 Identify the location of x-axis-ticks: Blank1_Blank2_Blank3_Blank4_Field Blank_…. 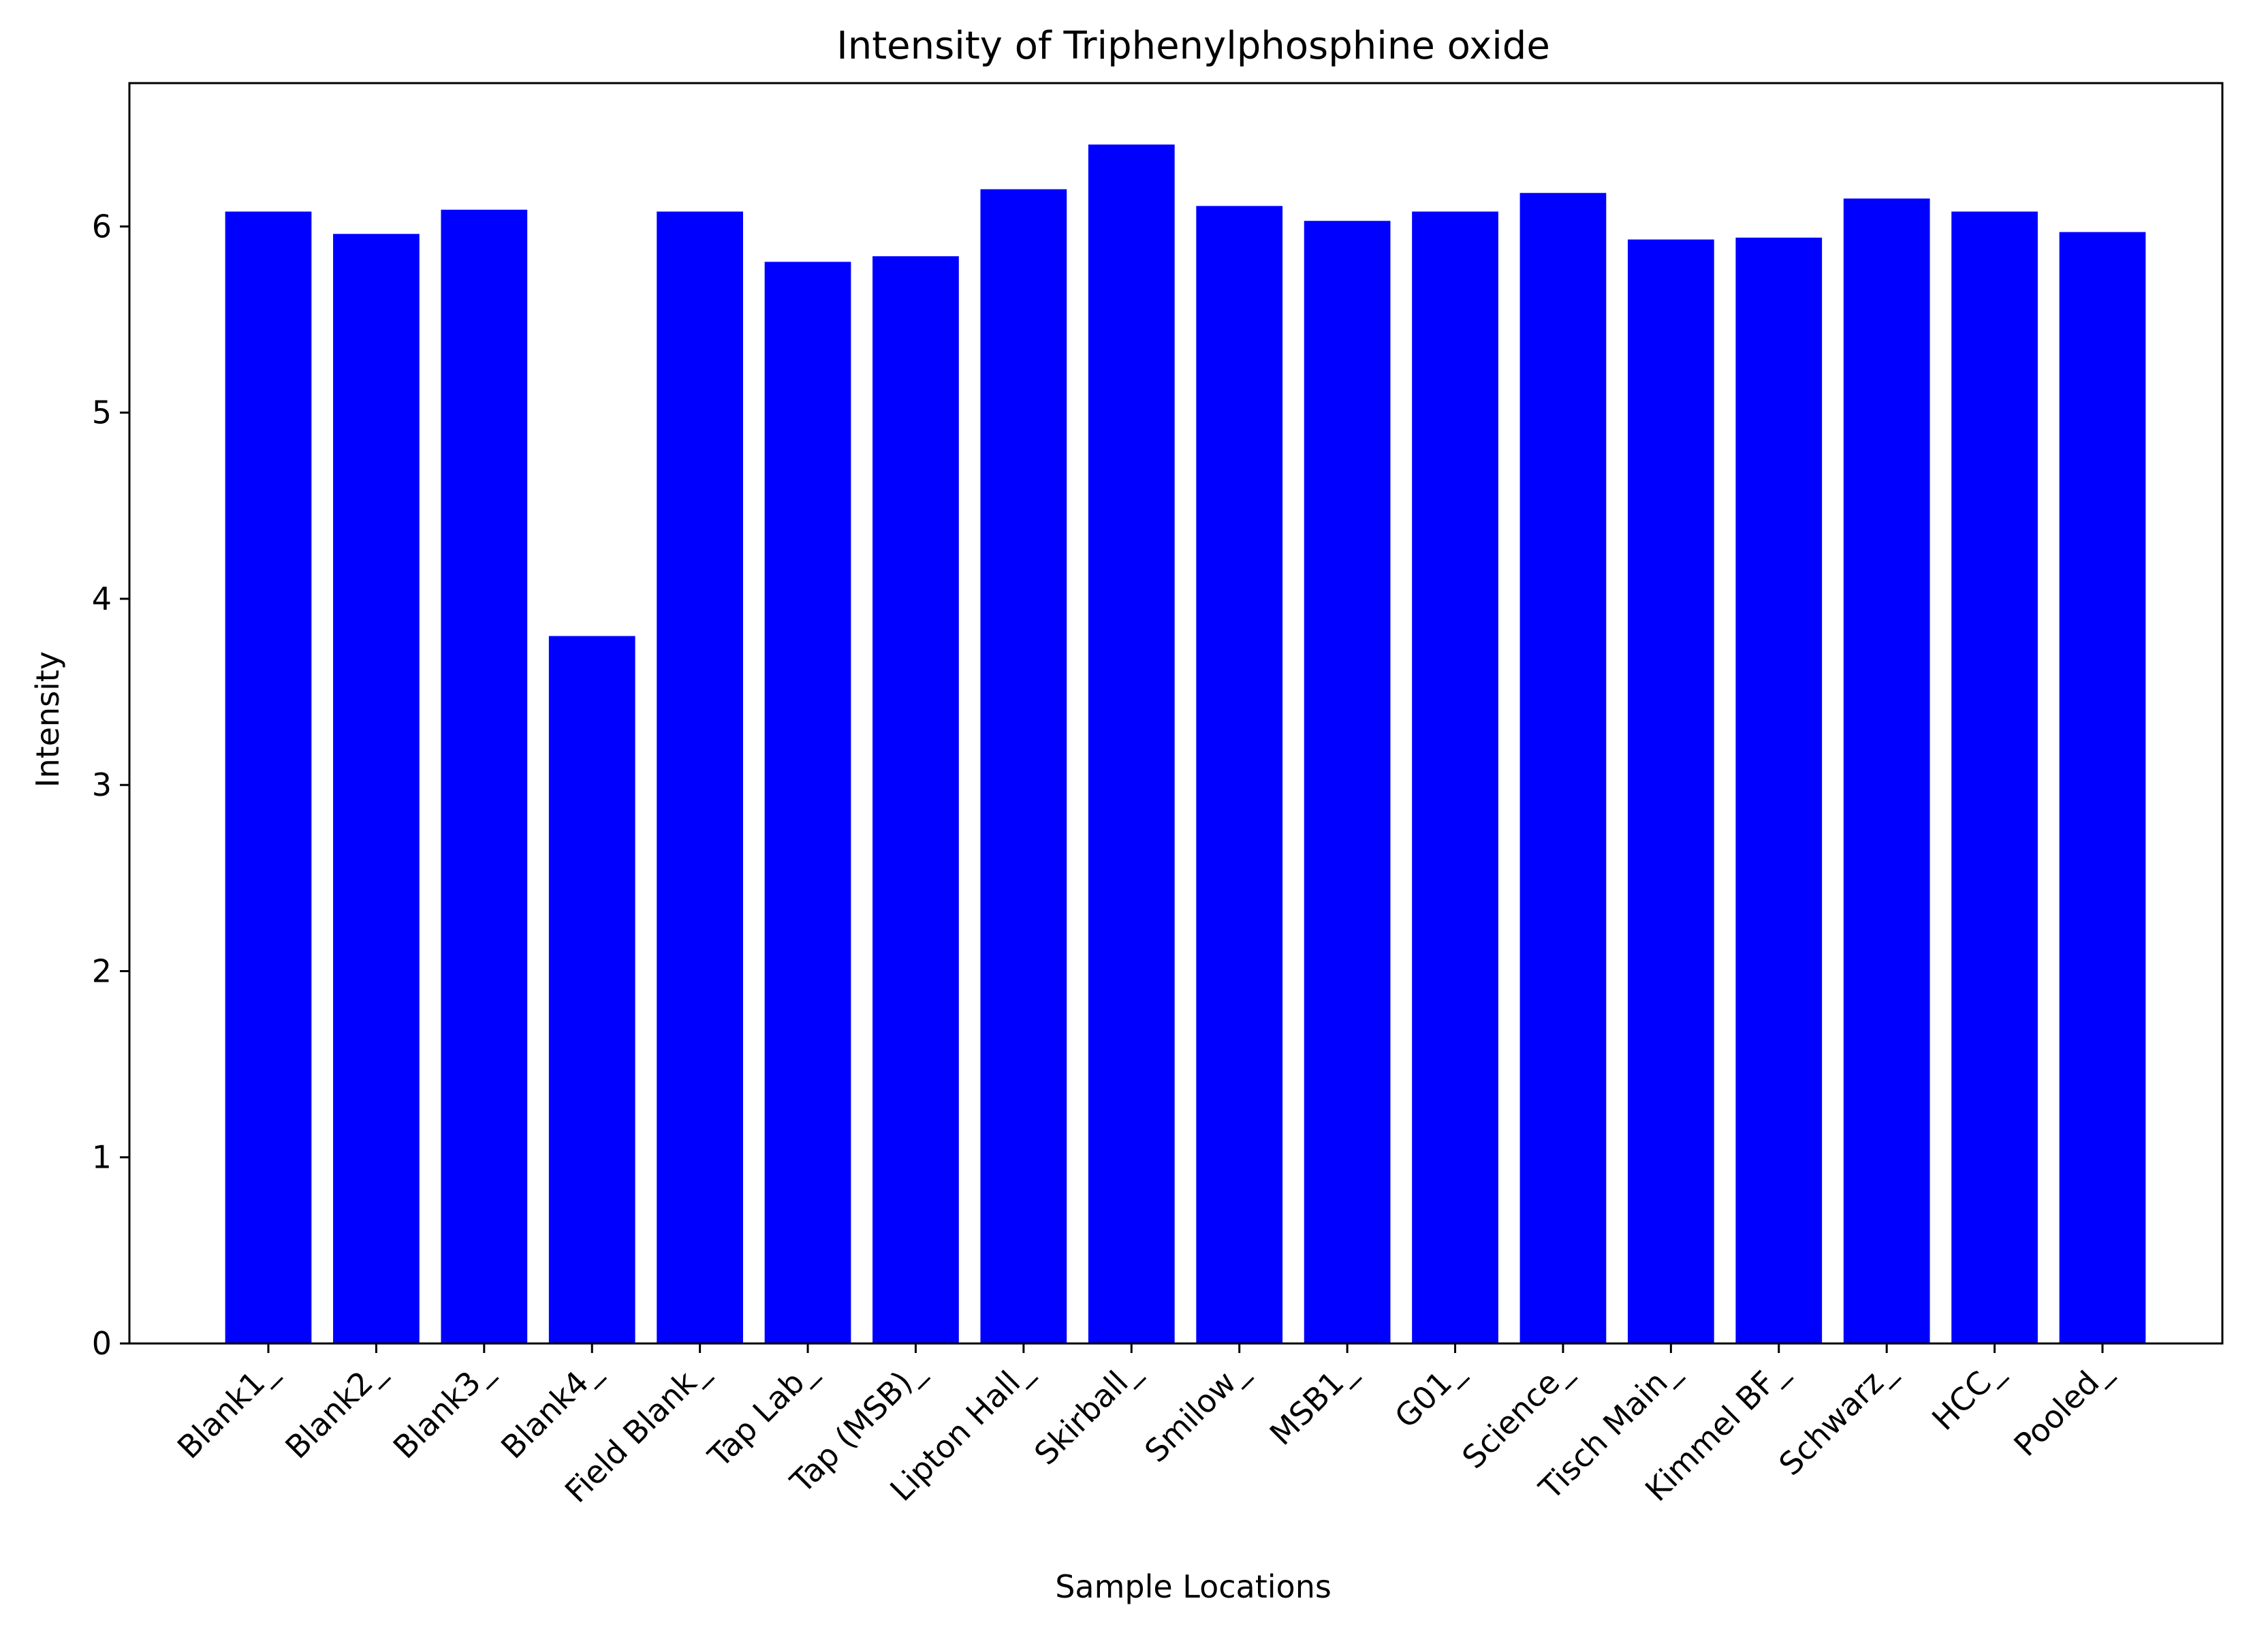
(1143, 1426).